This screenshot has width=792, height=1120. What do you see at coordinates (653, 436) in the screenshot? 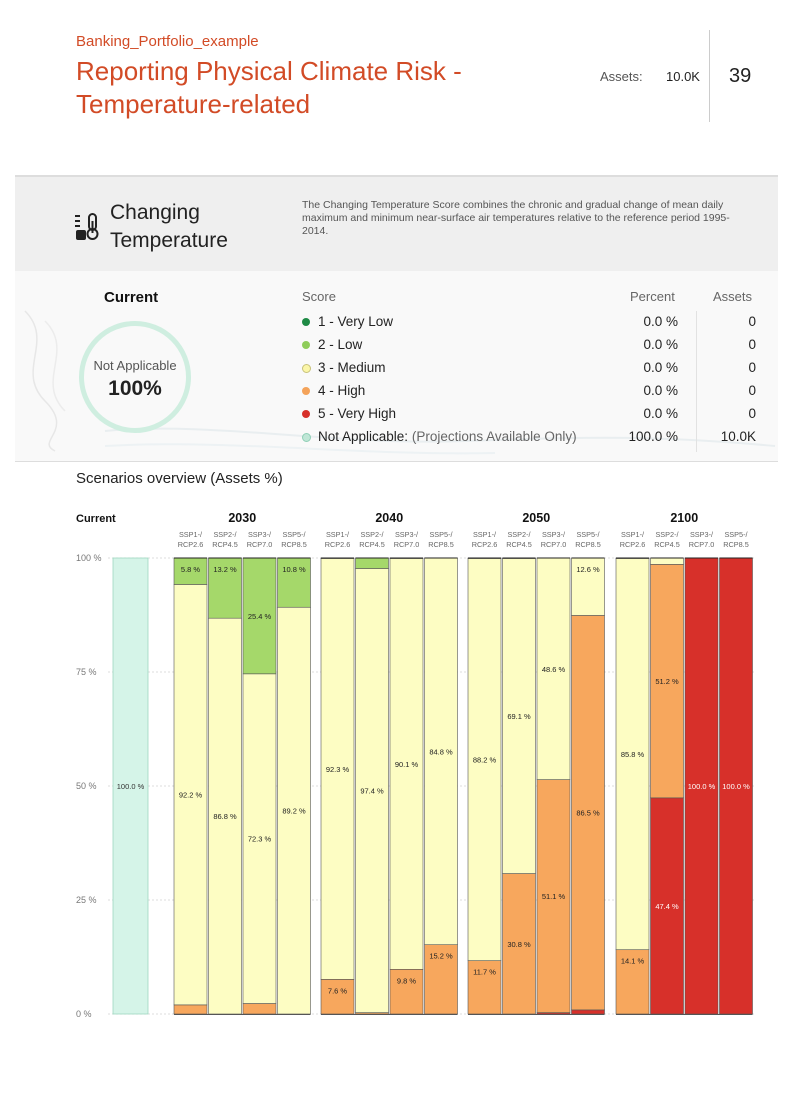
I see `score-percent: 100.0 %` at bounding box center [653, 436].